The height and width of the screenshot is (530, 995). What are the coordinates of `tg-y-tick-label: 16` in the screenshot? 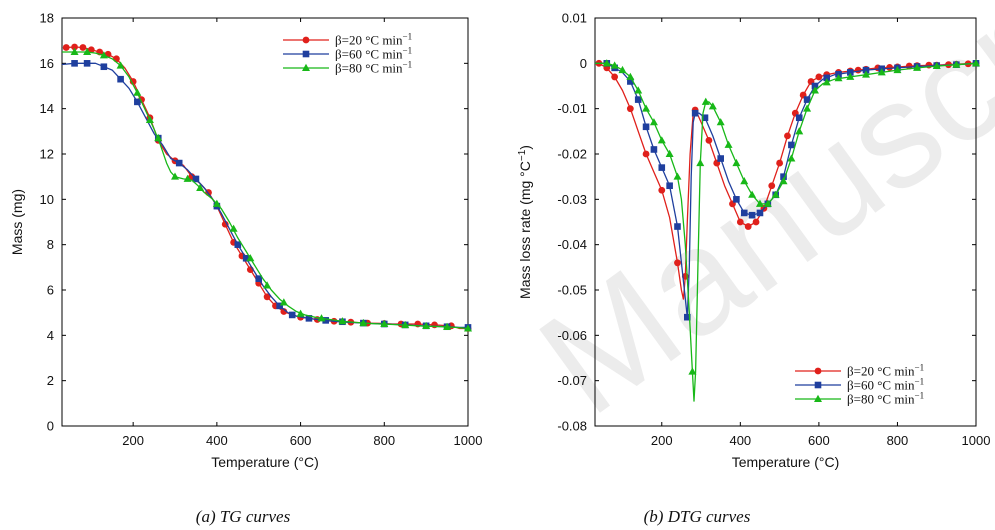 It's located at (47, 63).